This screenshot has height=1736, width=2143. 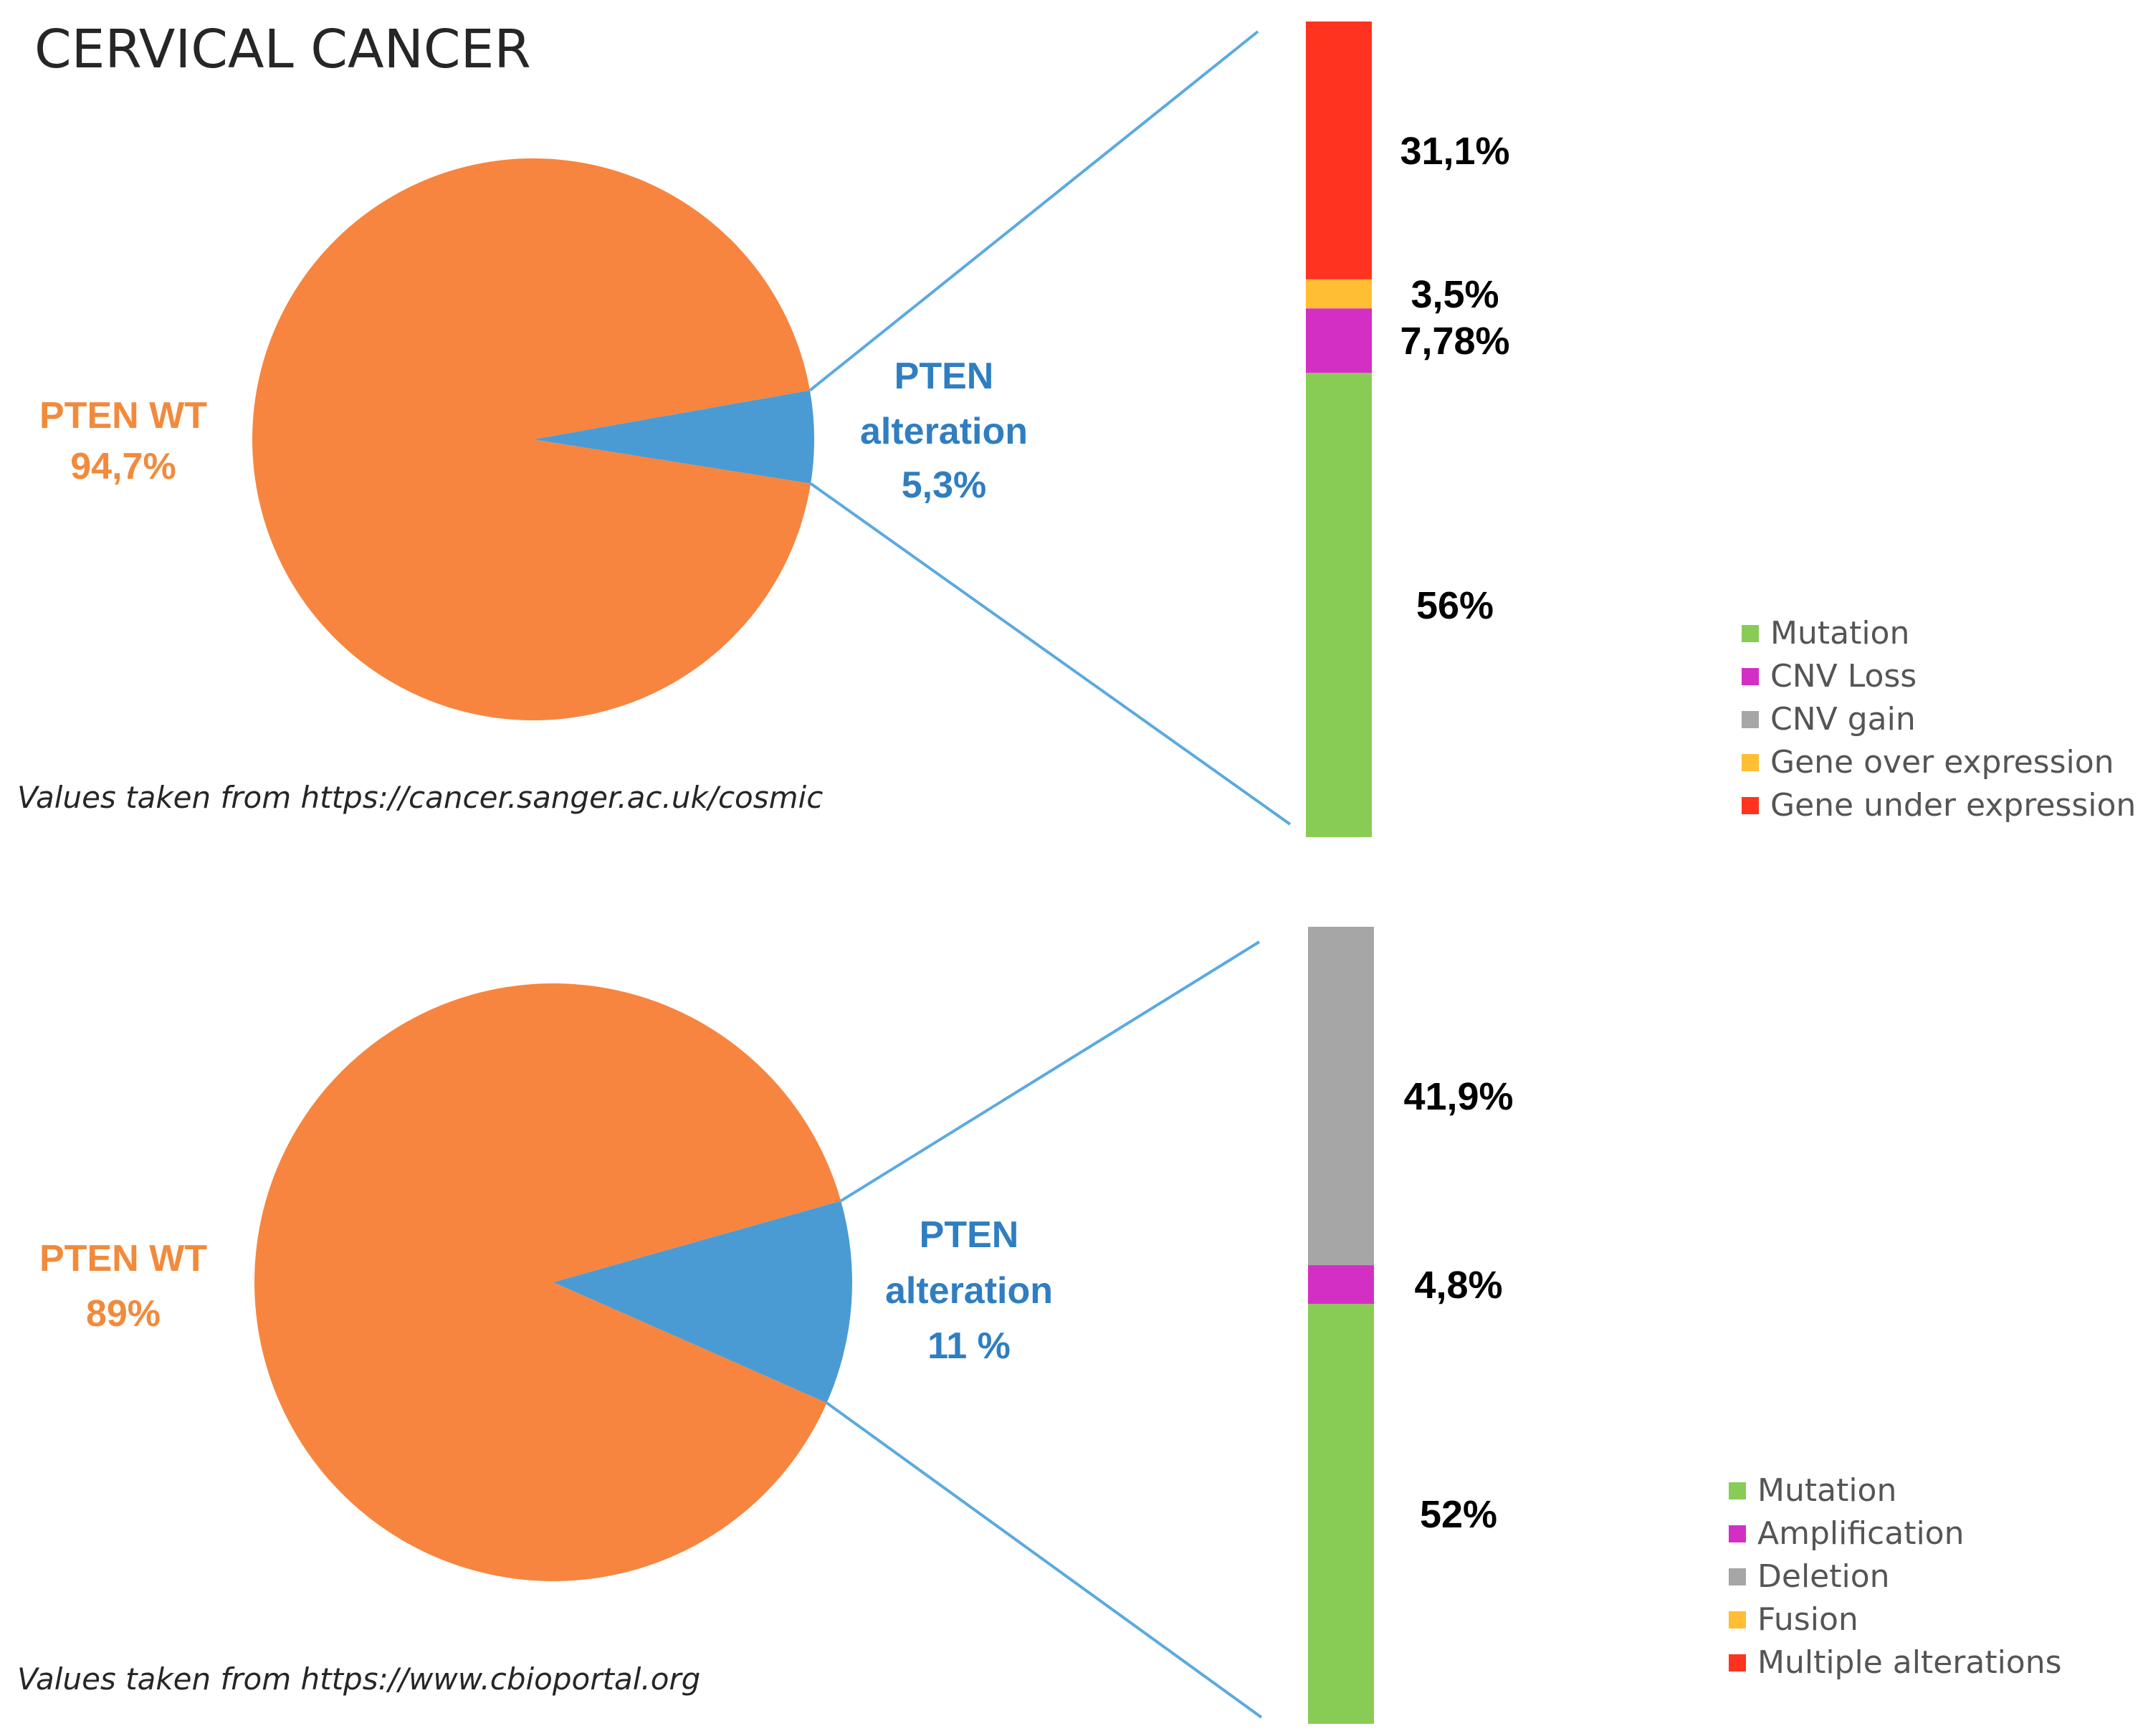 What do you see at coordinates (1339, 294) in the screenshot?
I see `bar-segment-gene-over-expression` at bounding box center [1339, 294].